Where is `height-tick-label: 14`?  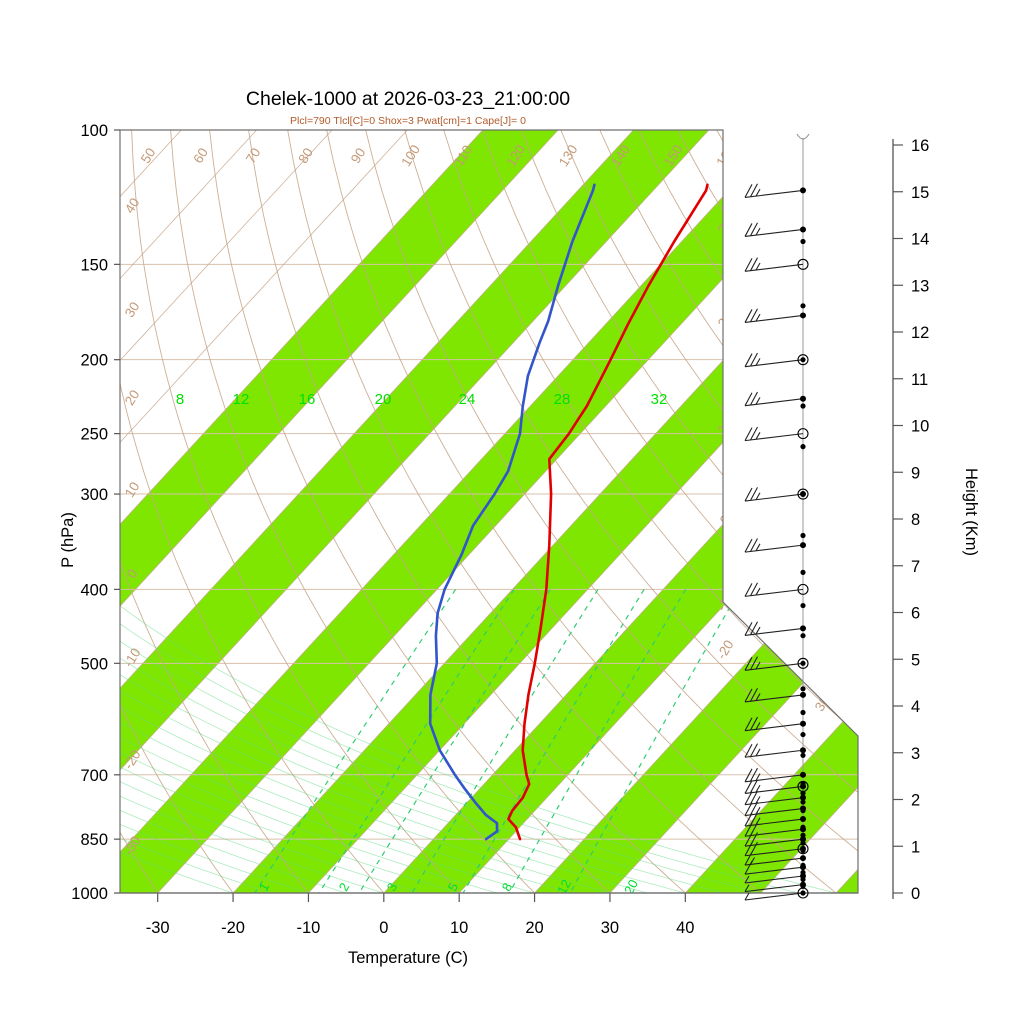 height-tick-label: 14 is located at coordinates (920, 240).